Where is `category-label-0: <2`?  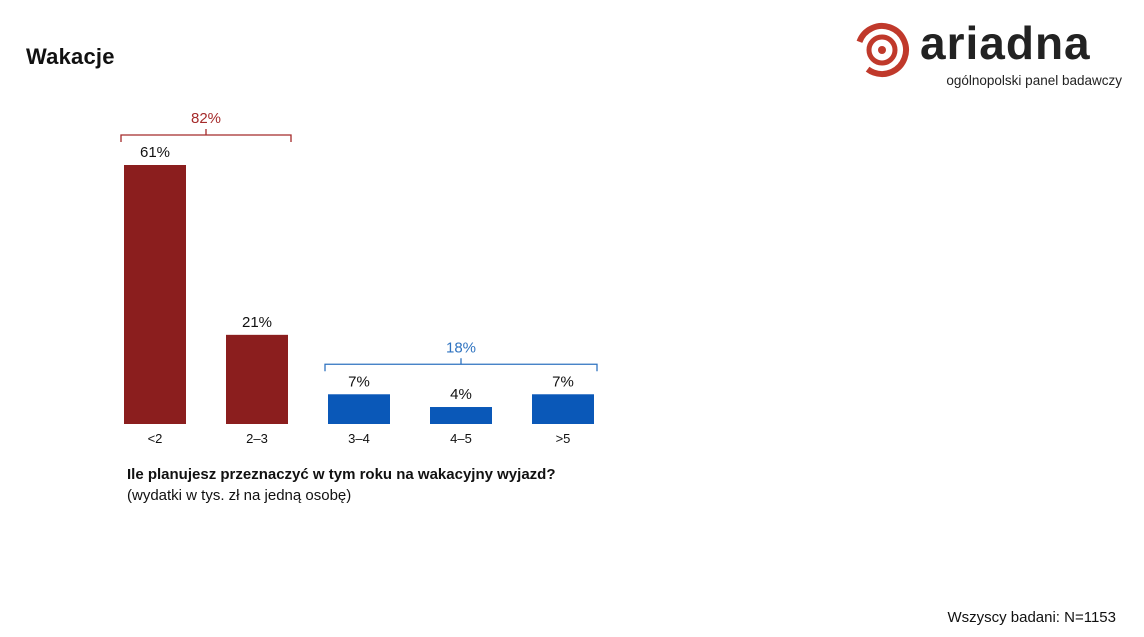
category-label-0: <2 is located at coordinates (155, 438).